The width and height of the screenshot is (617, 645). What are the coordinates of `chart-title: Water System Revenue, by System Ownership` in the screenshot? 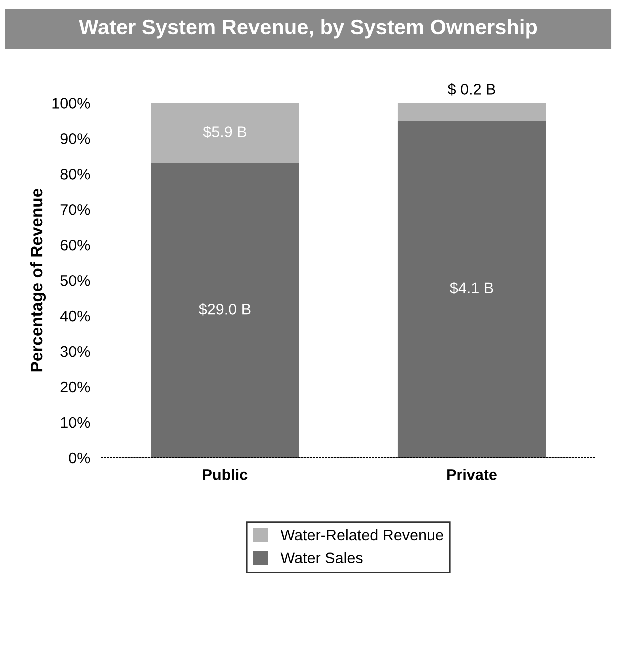 It's located at (308, 29).